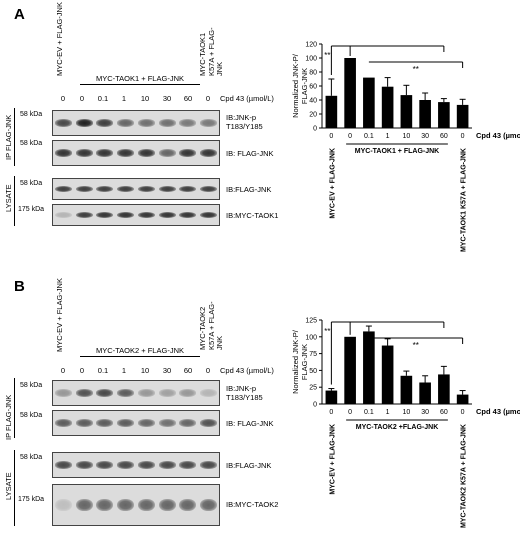  Describe the element at coordinates (369, 136) in the screenshot. I see `x-tick-label: 0.1` at that location.